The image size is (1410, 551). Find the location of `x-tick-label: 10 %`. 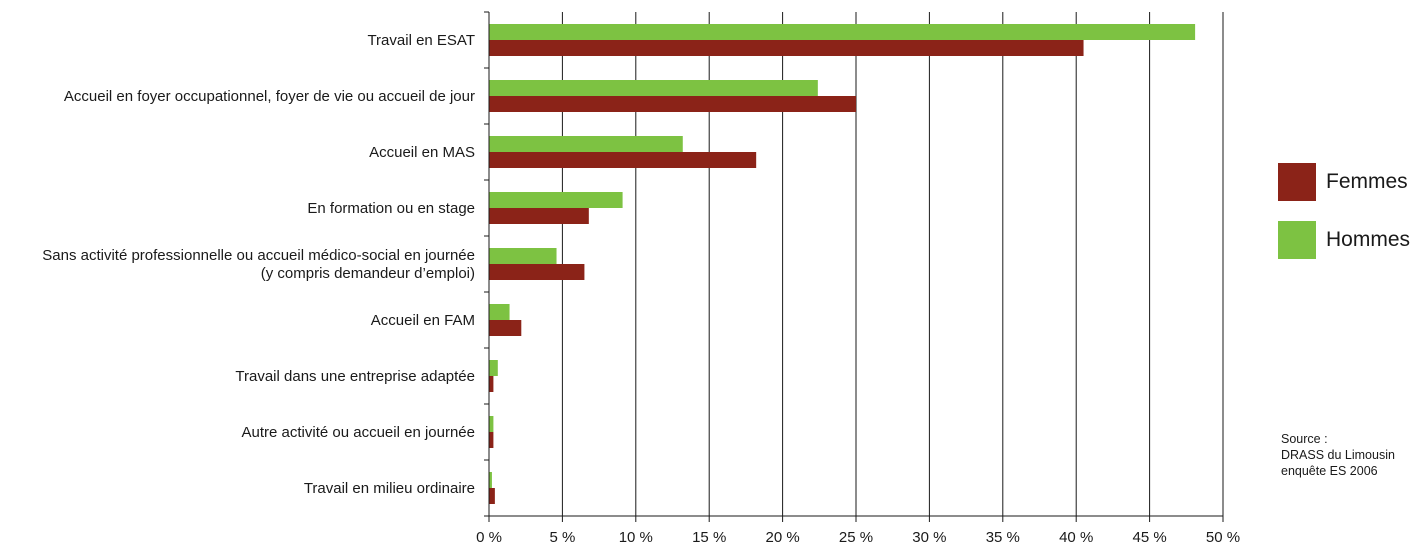

x-tick-label: 10 % is located at coordinates (636, 537).